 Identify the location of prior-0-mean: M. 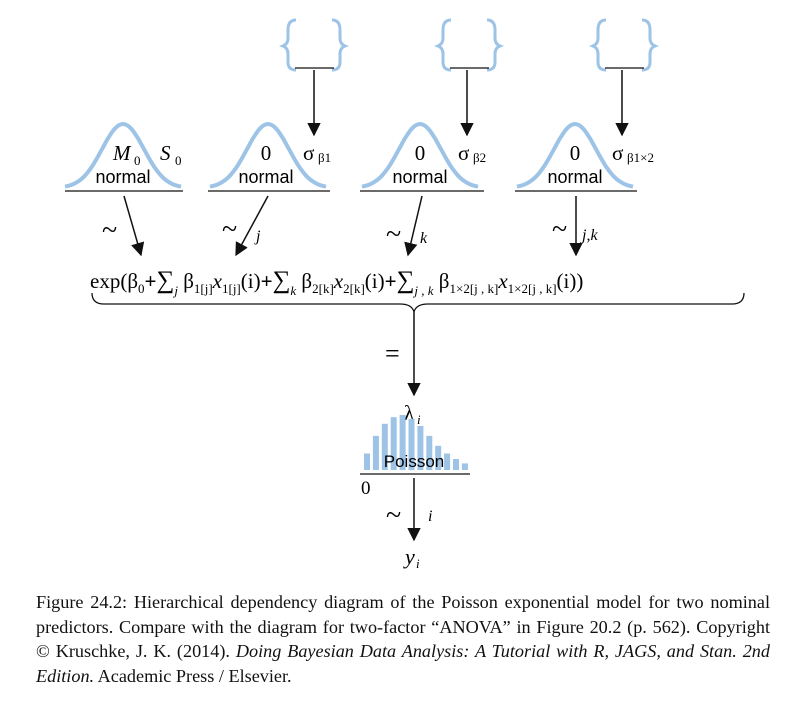
(122, 153).